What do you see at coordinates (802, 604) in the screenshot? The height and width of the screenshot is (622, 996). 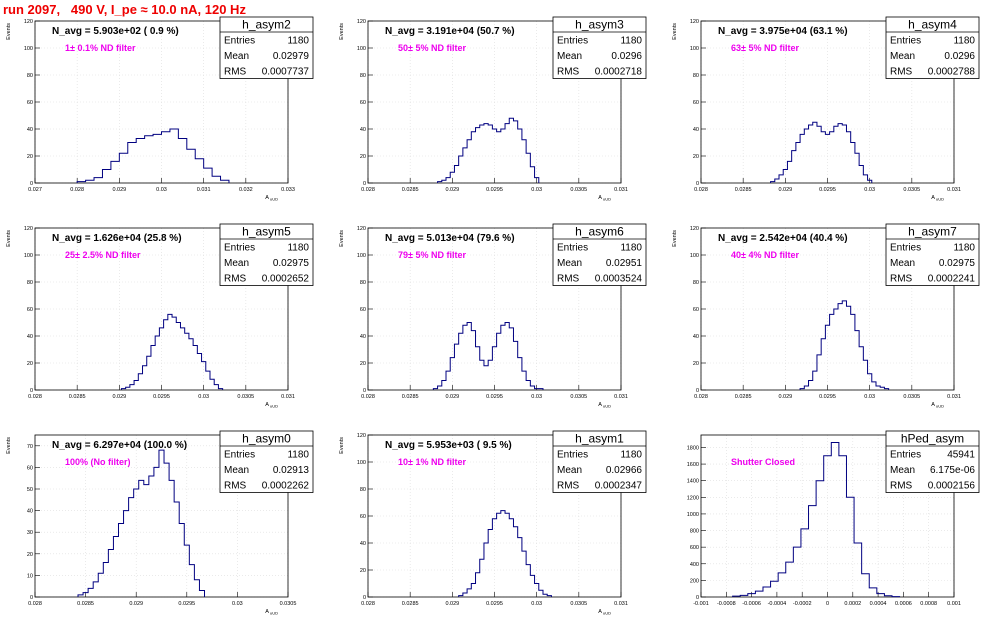 I see `x-tick-label: -0.0002` at bounding box center [802, 604].